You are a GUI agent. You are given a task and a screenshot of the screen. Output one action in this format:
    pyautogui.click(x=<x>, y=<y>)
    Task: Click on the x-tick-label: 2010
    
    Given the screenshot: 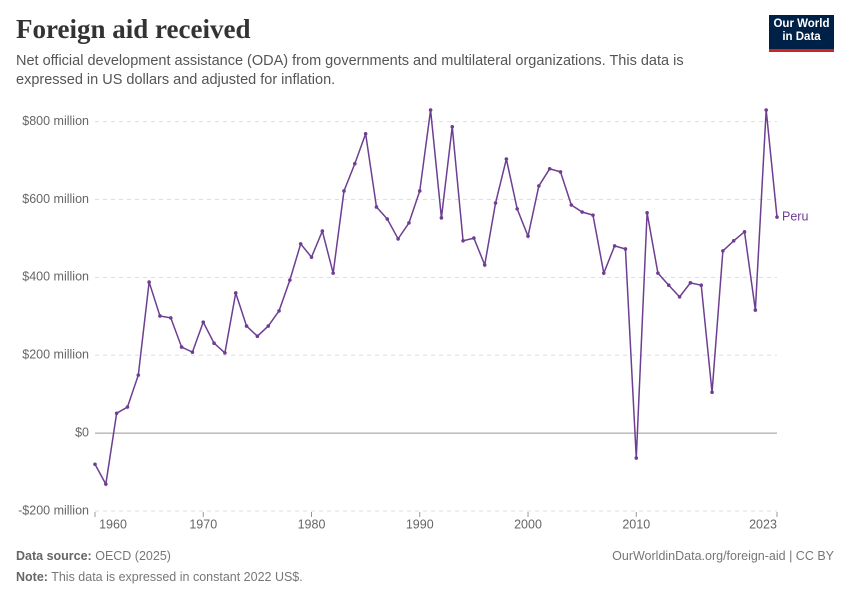 What is the action you would take?
    pyautogui.click(x=636, y=524)
    